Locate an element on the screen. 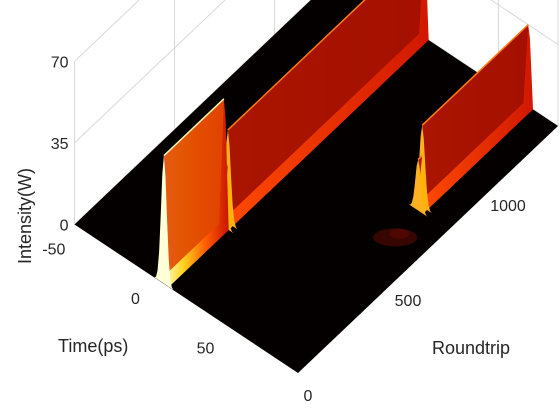 Image resolution: width=560 pixels, height=420 pixels. z-axis-label: Intensity(W) is located at coordinates (25, 216).